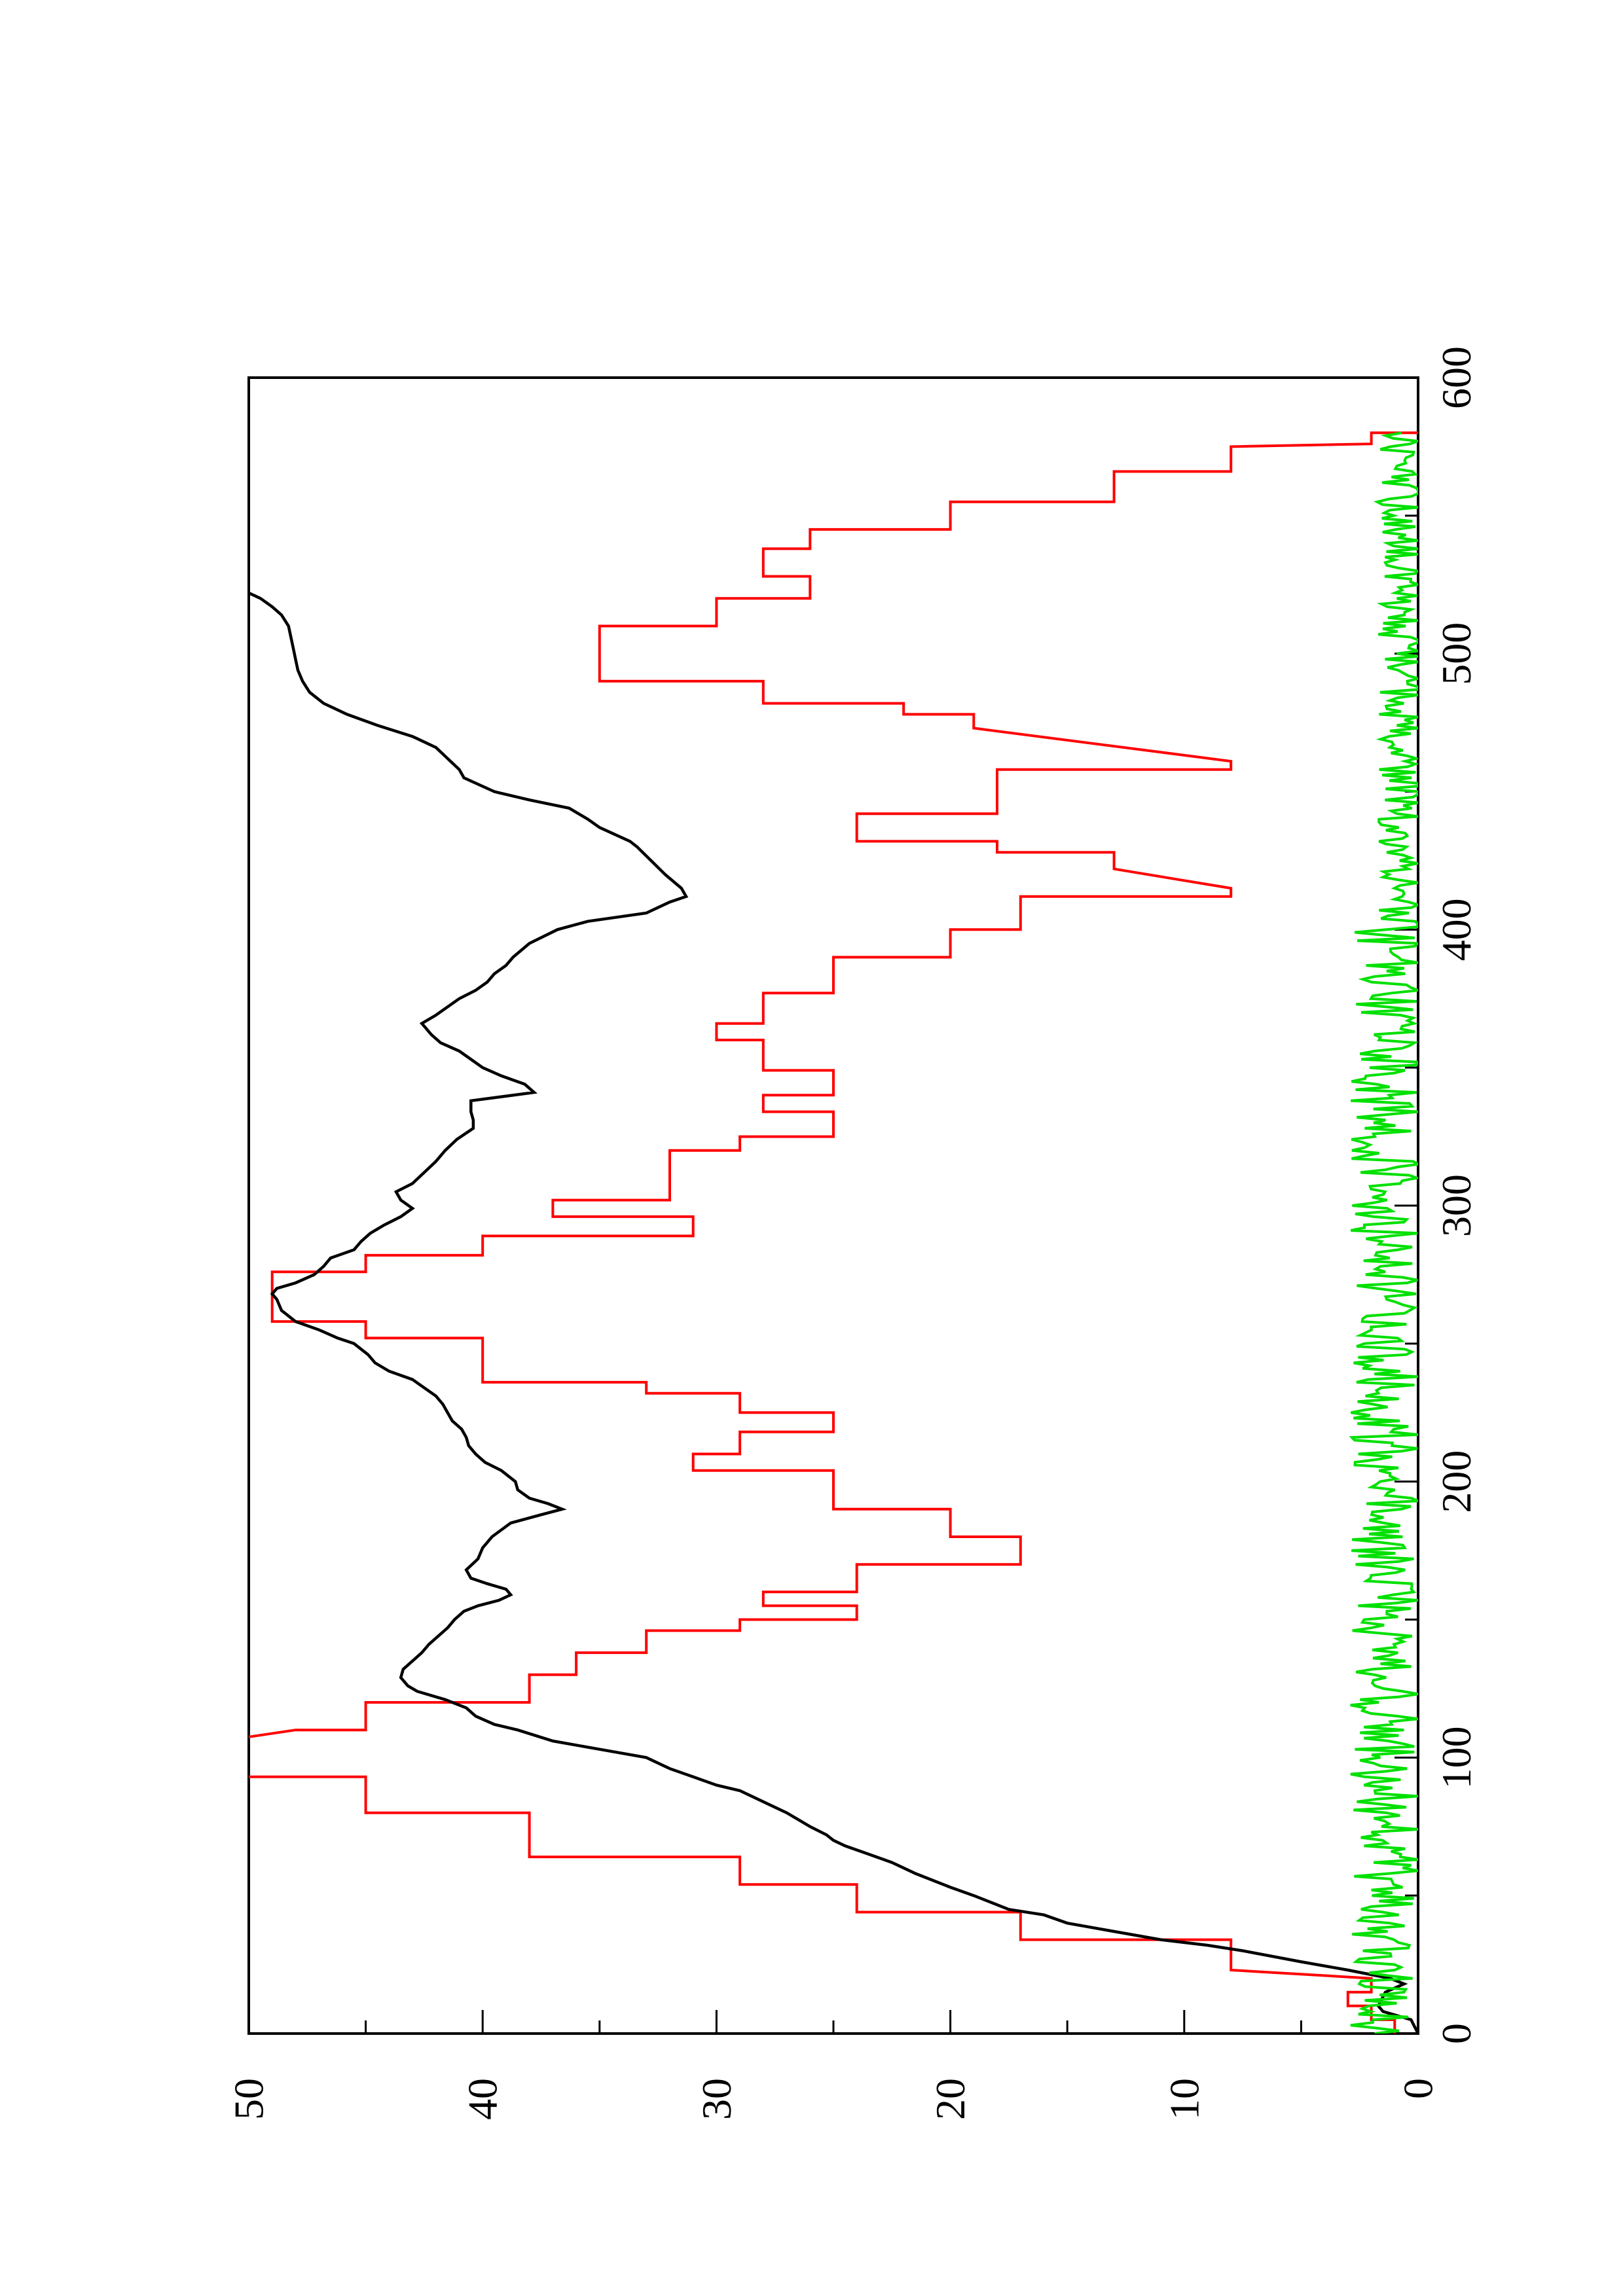  I want to click on x-tick-label: 600, so click(1456, 377).